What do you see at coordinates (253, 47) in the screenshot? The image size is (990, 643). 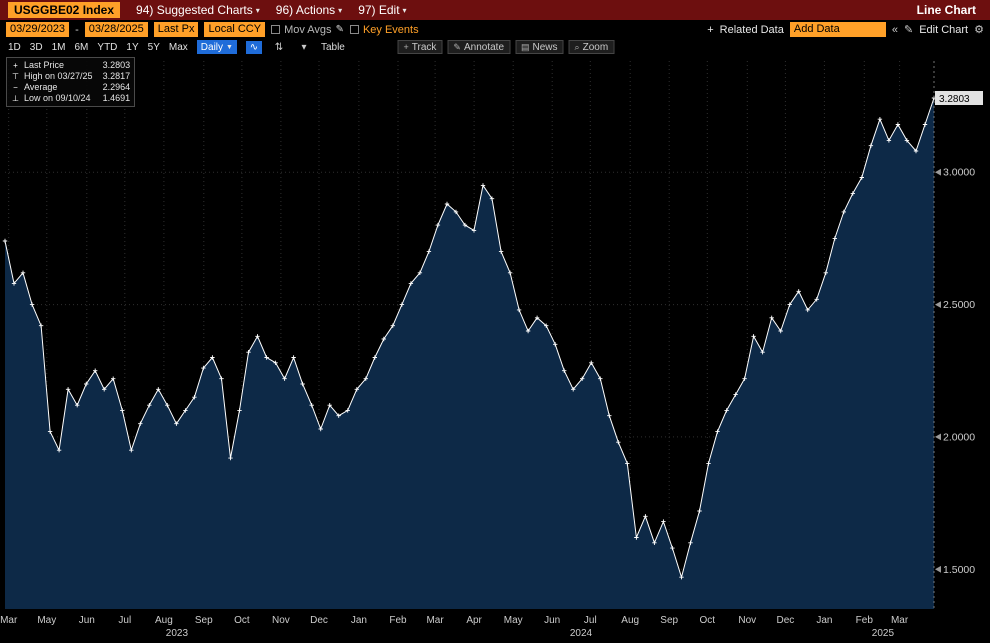 I see `line-chart-type-button: ∿` at bounding box center [253, 47].